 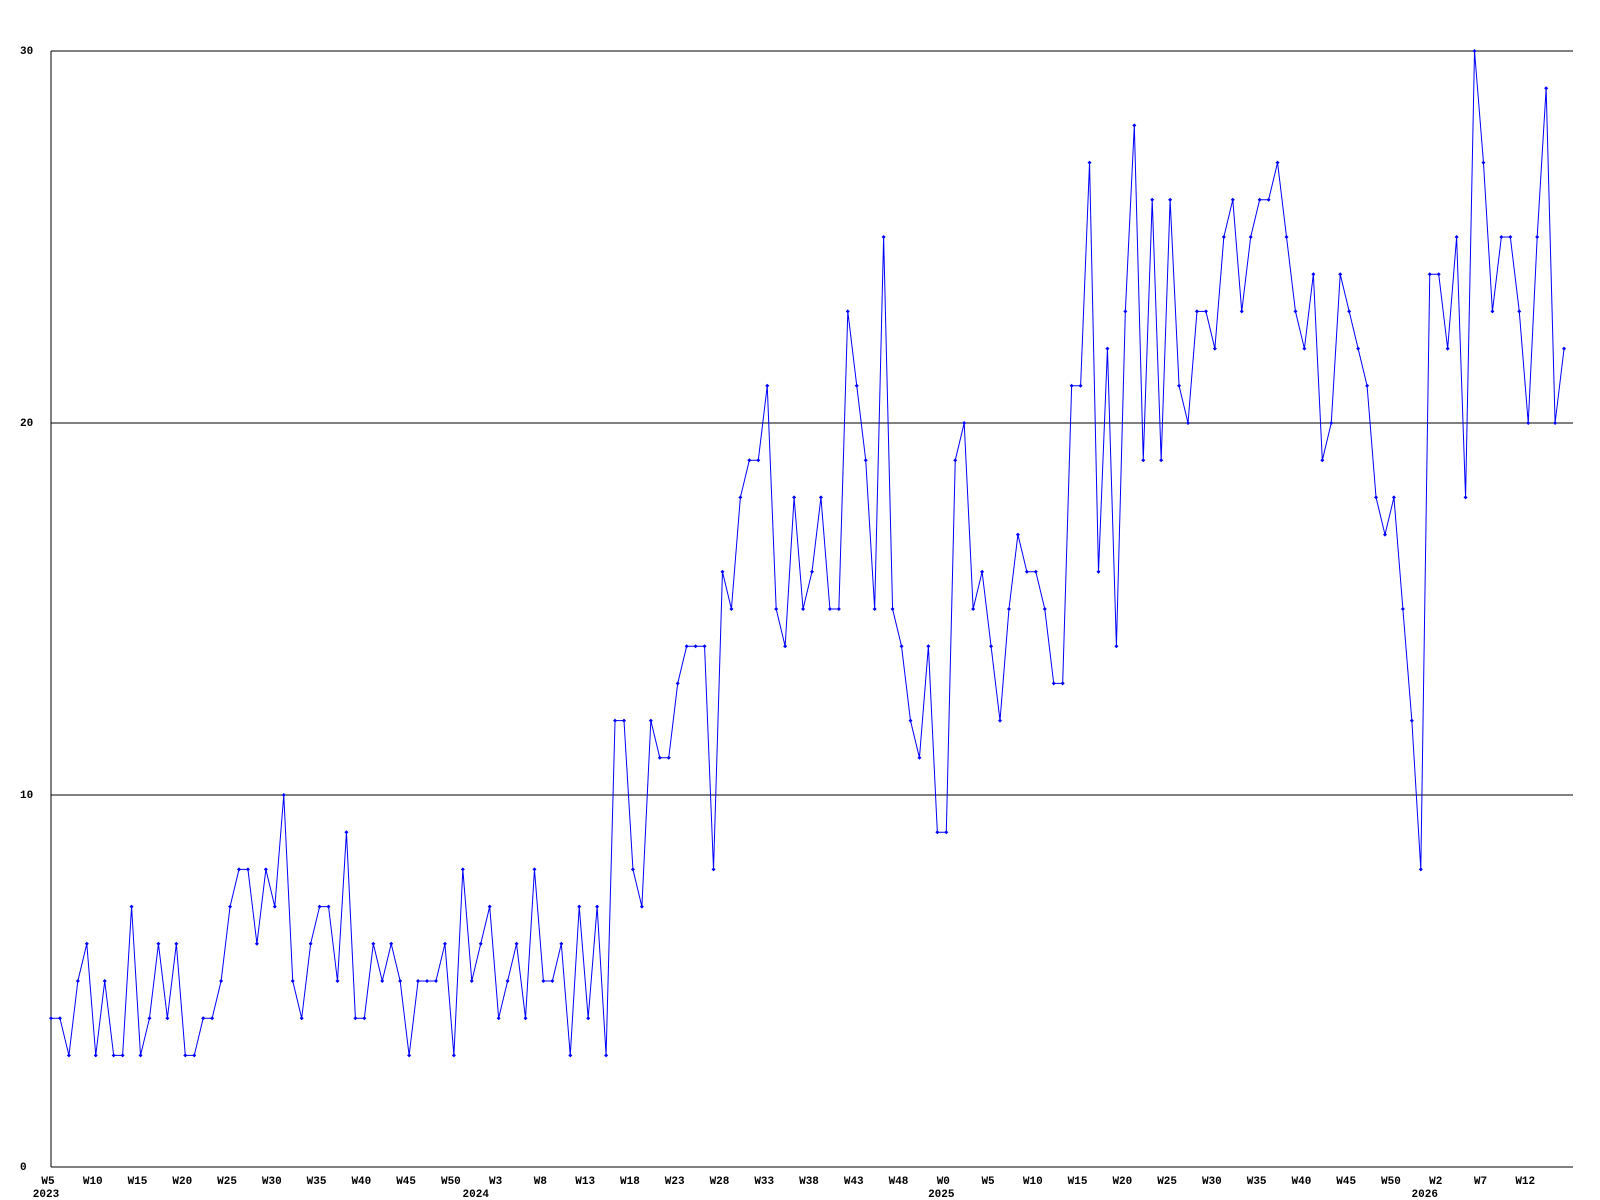 I want to click on x-tick-label: W10, so click(x=1033, y=1182).